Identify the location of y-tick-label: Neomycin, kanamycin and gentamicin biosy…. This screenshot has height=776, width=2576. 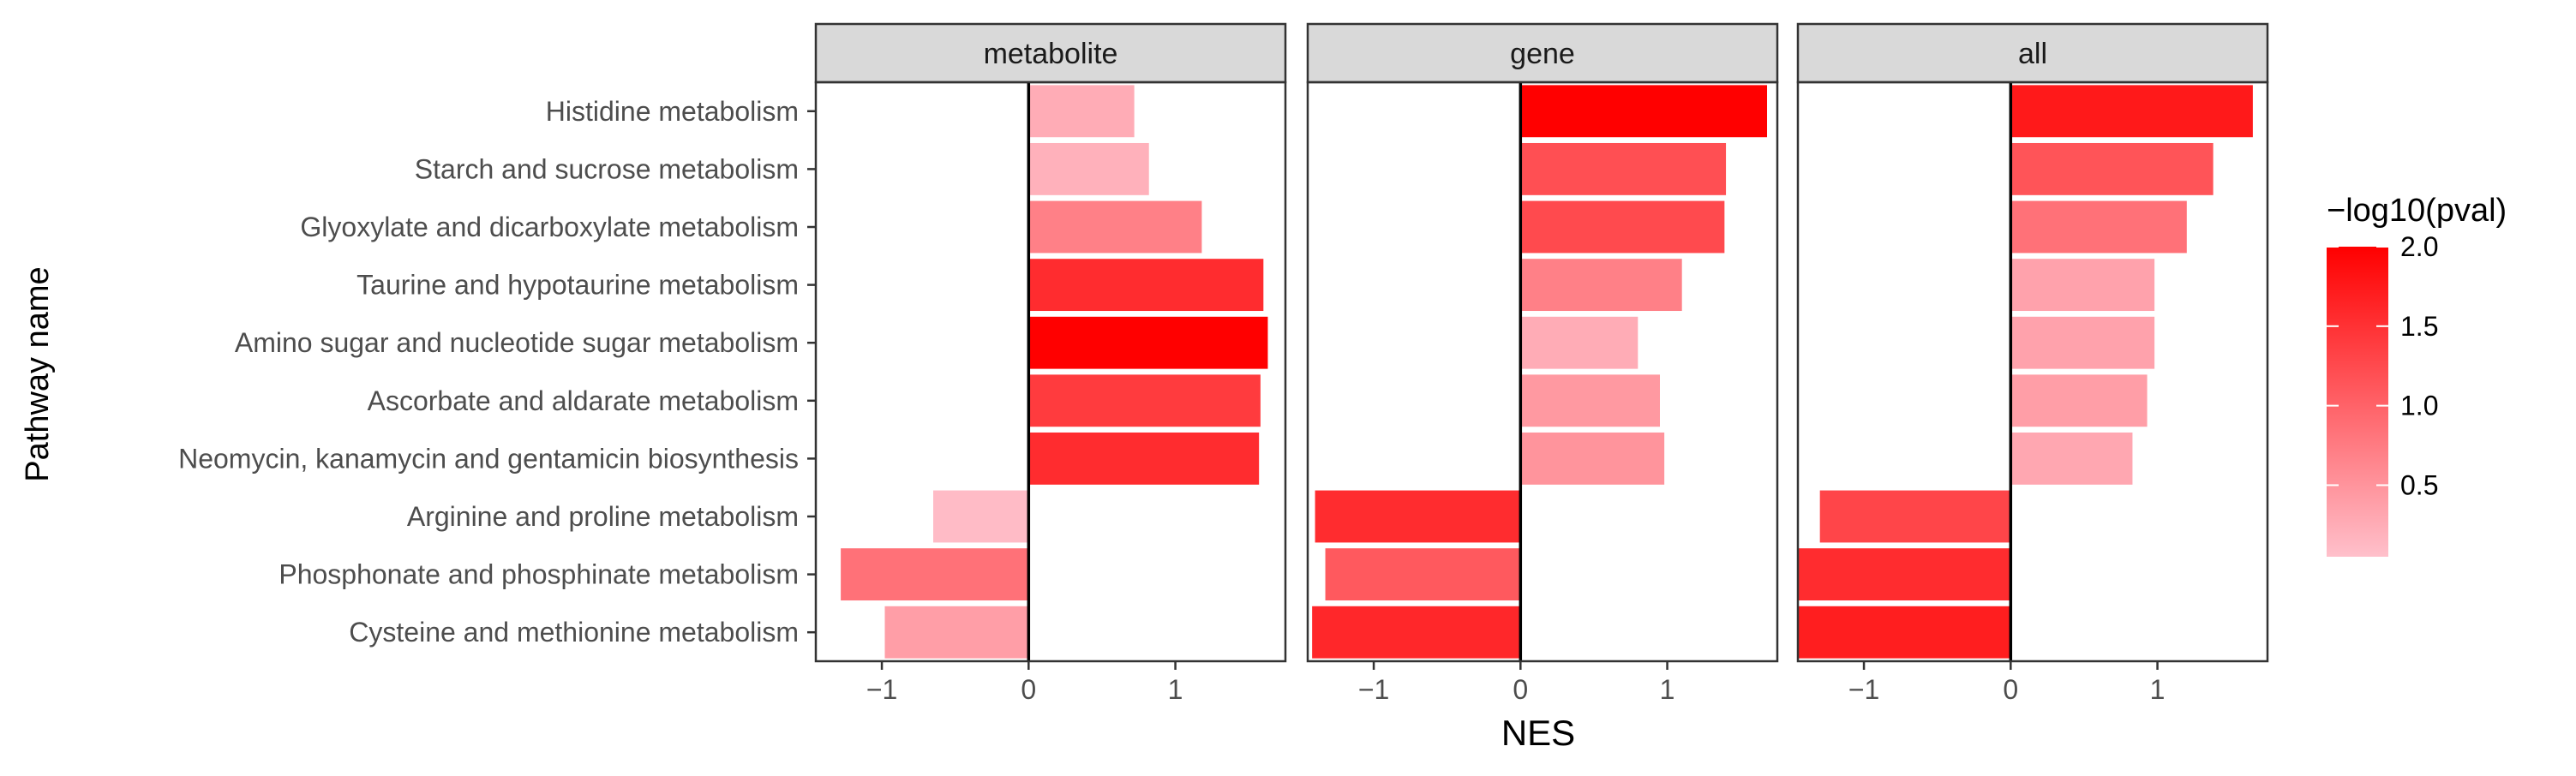
(488, 459).